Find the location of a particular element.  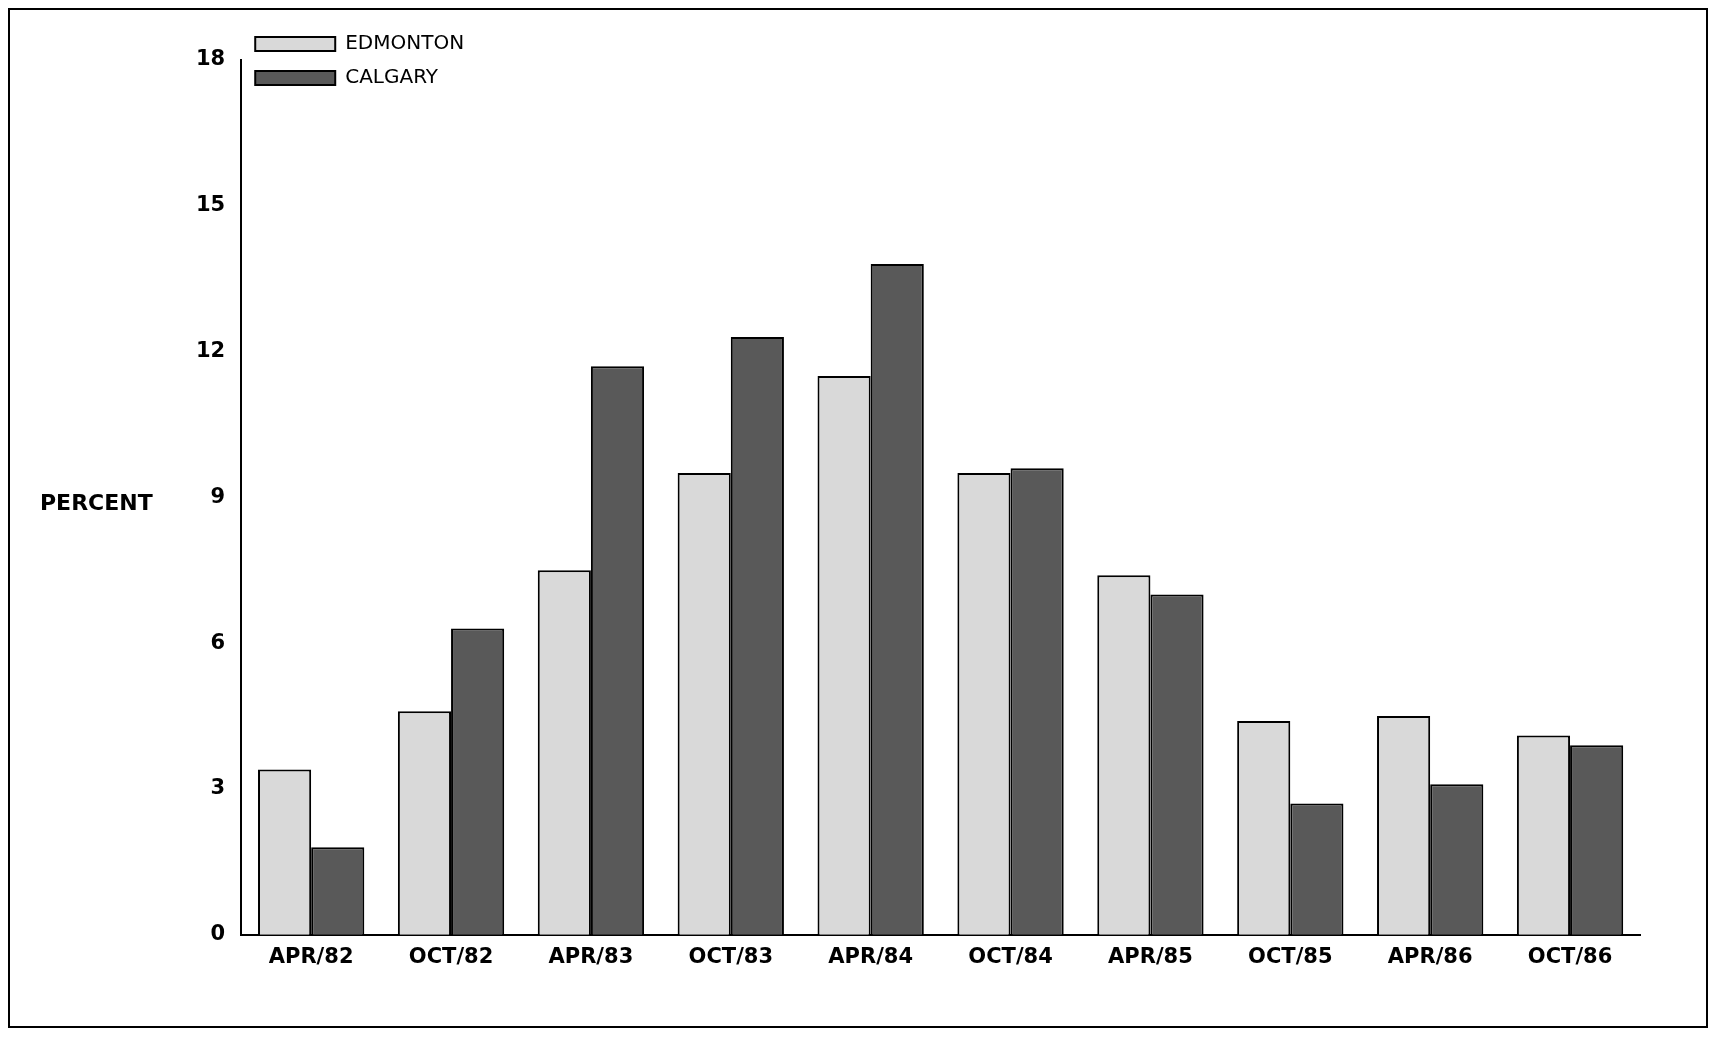

x-tick-label: APR/84 is located at coordinates (871, 955).